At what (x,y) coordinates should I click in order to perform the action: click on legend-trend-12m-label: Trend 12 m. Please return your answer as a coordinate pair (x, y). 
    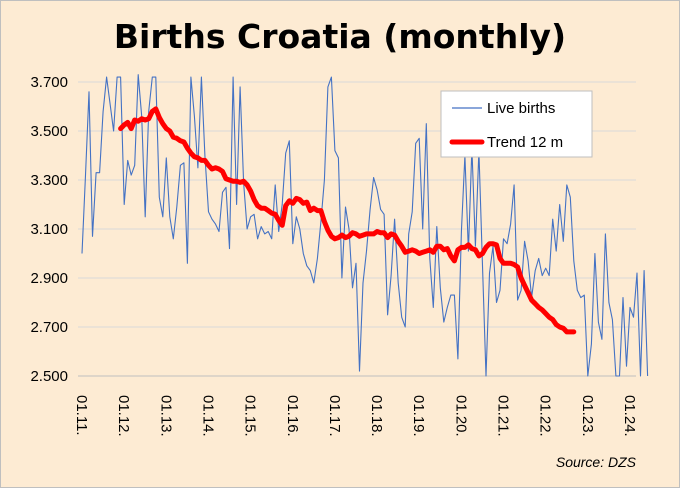
    Looking at the image, I should click on (525, 142).